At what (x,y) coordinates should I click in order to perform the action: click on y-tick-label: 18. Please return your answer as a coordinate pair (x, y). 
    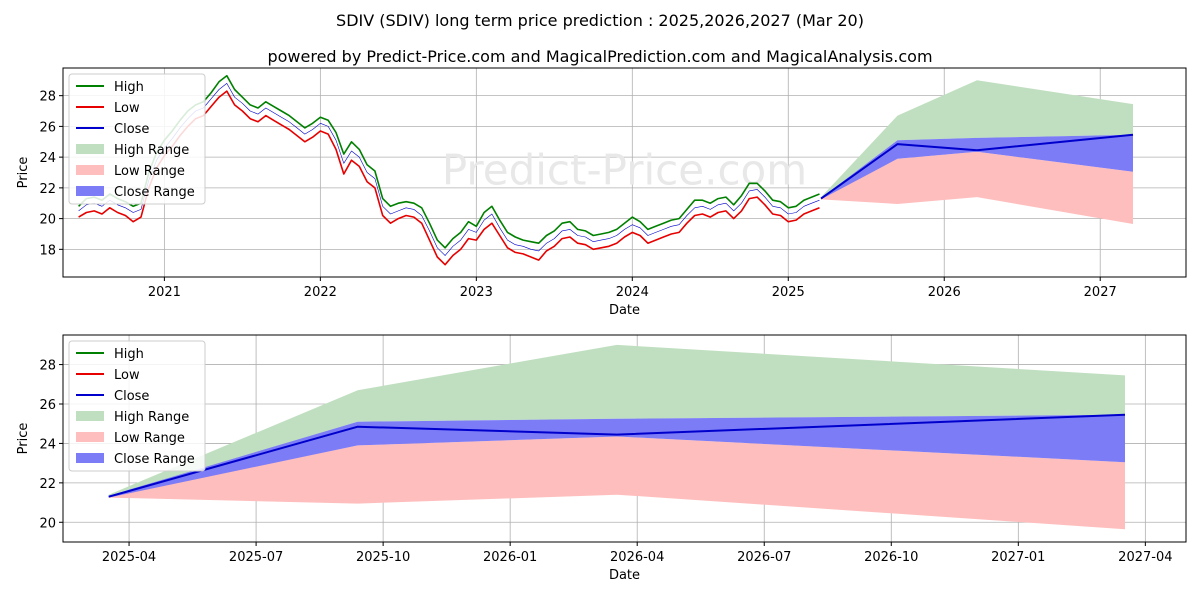
    Looking at the image, I should click on (47, 250).